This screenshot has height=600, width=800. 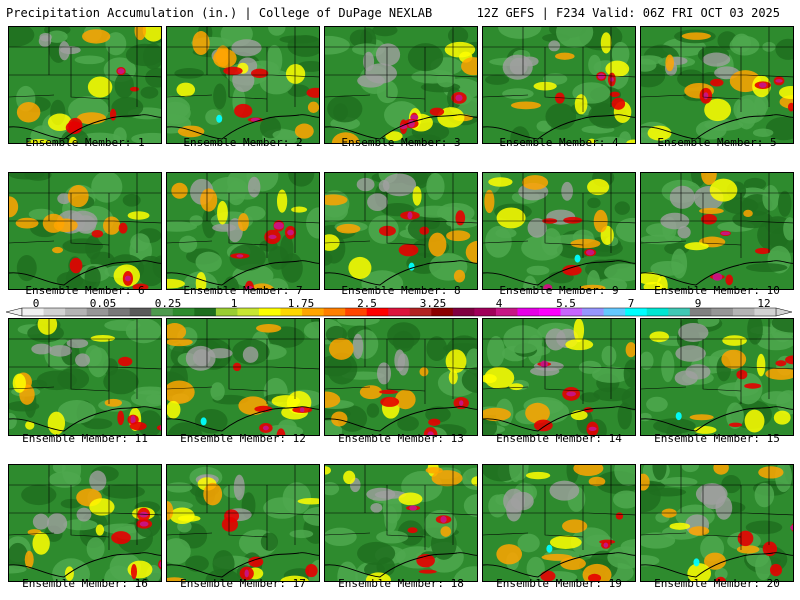 I want to click on ensemble-member-label: Ensemble Member: 1, so click(x=85, y=142).